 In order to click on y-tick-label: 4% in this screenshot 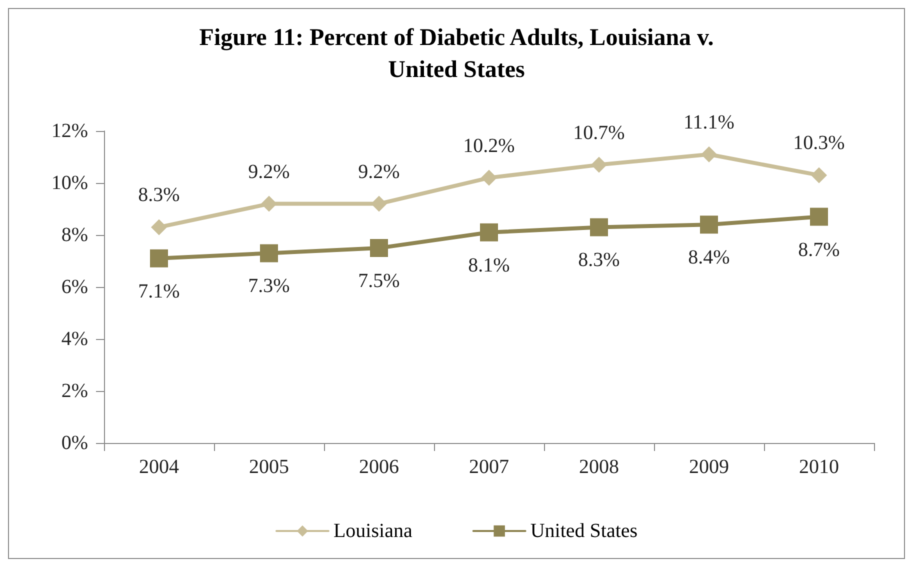, I will do `click(74, 339)`.